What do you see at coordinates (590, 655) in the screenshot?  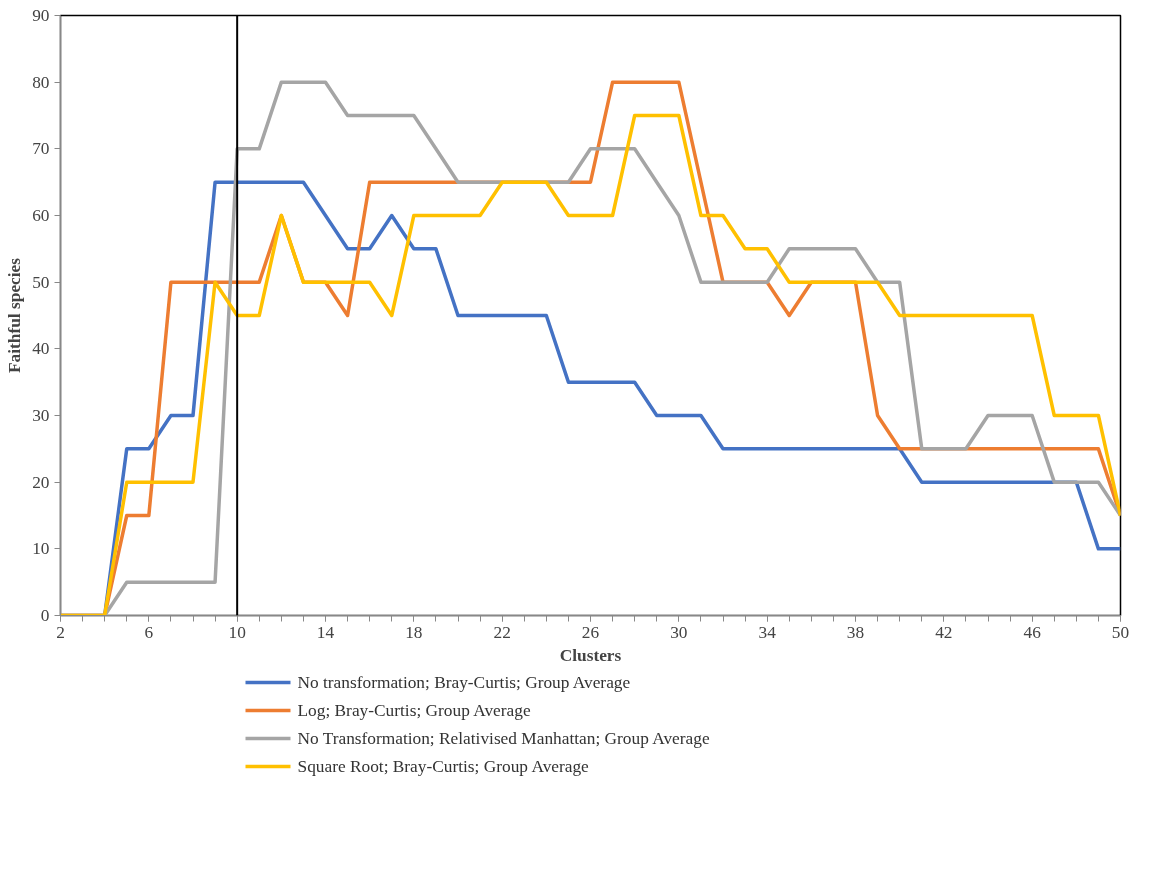 I see `x-axis-title: Clusters` at bounding box center [590, 655].